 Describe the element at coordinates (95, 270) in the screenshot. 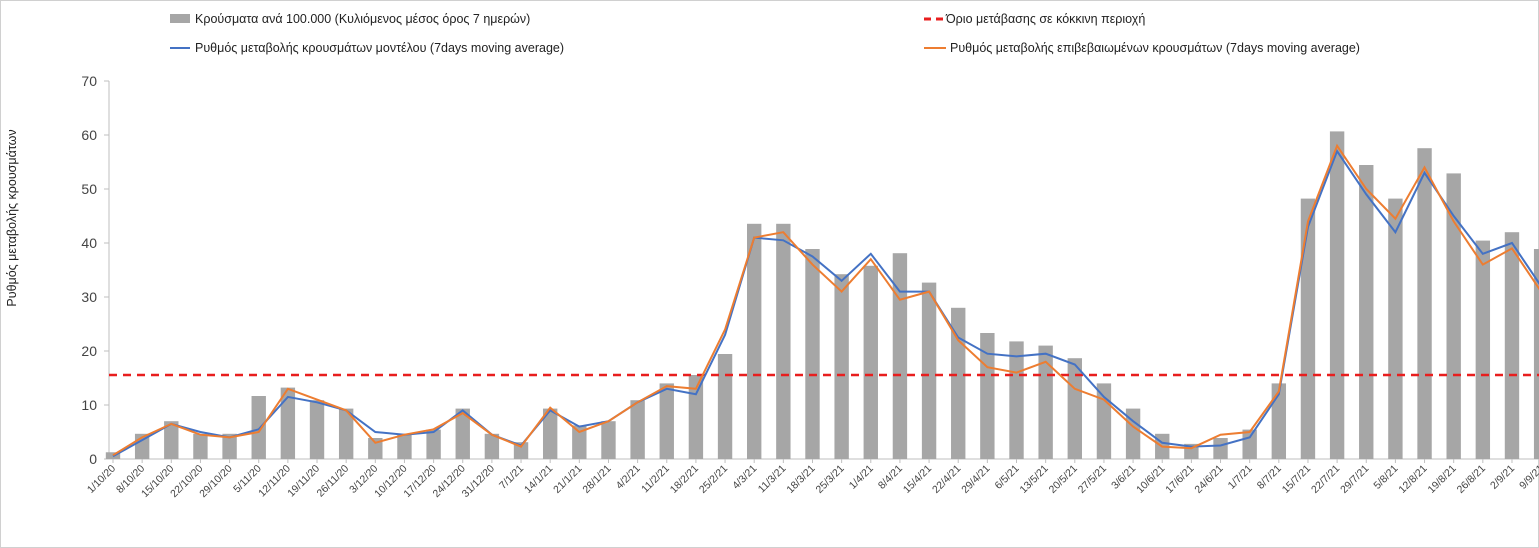

I see `y-axis-left-ticks: 0 10 20 30 40 50 60 70` at that location.